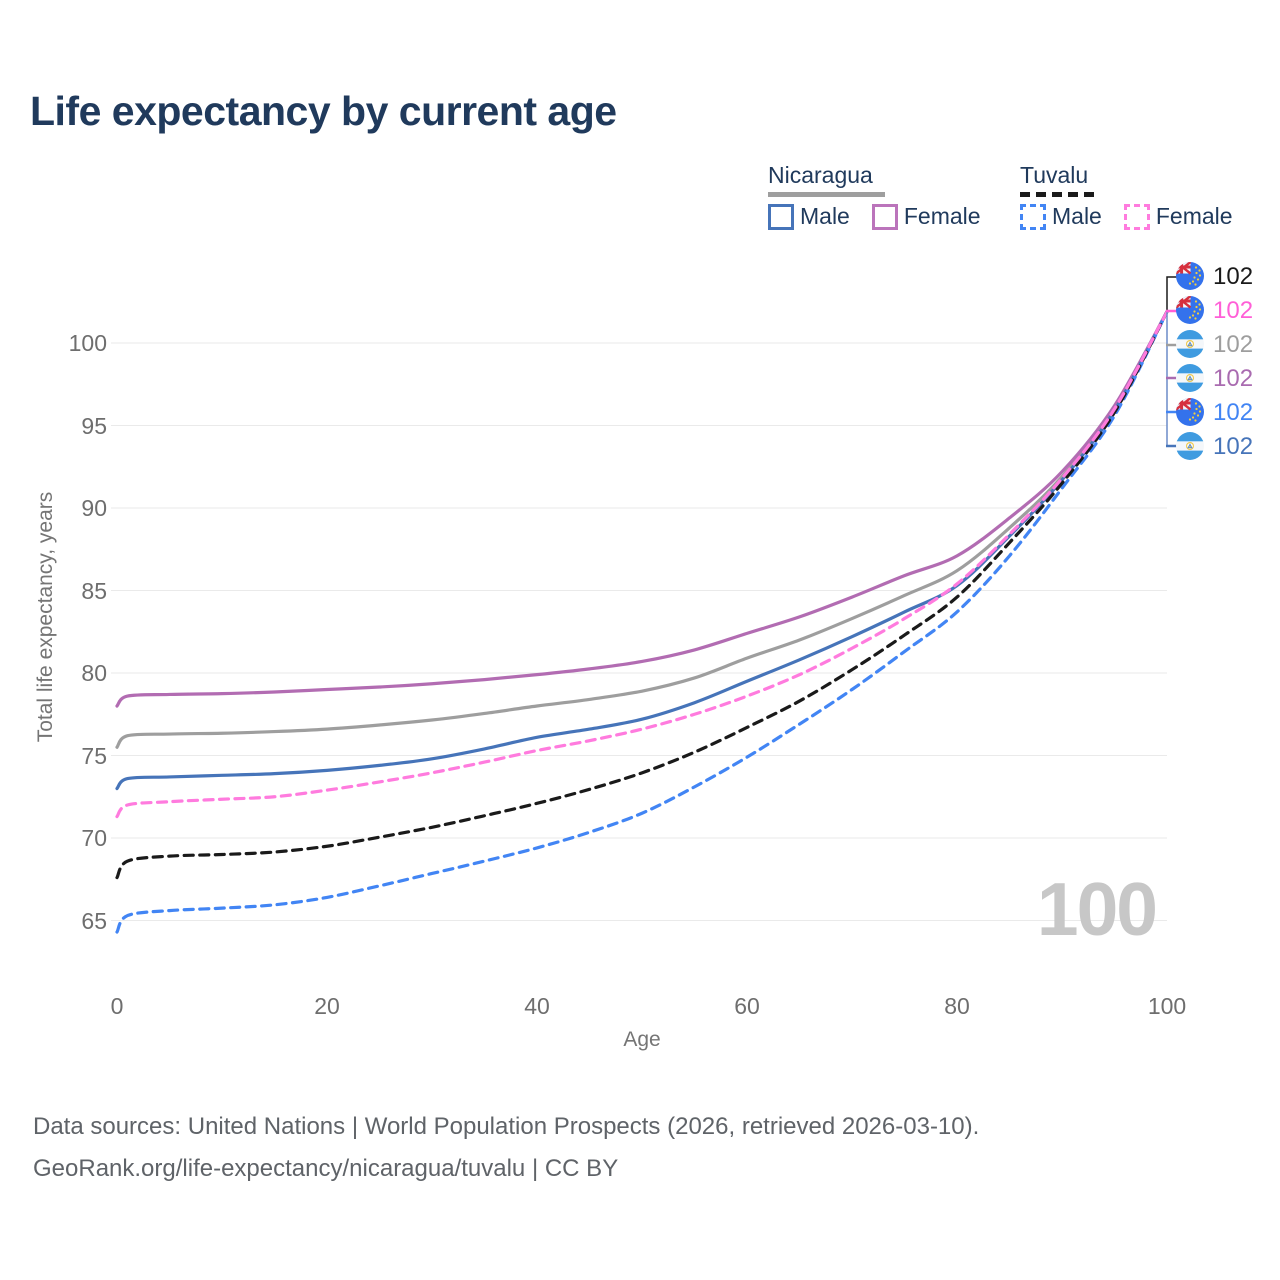  Describe the element at coordinates (1097, 909) in the screenshot. I see `age-watermark: 100` at that location.